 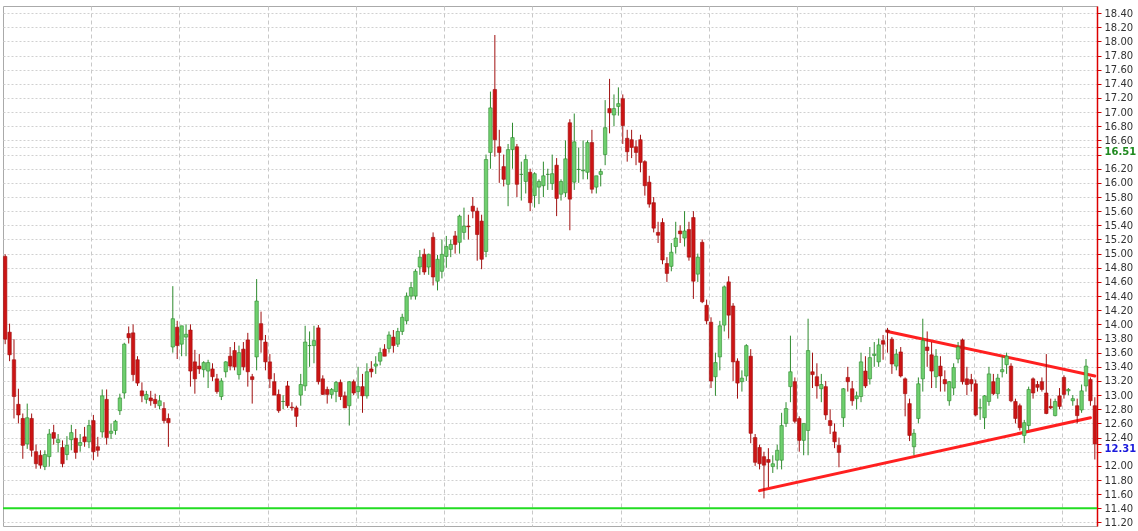 What do you see at coordinates (1119, 522) in the screenshot?
I see `y-tick-label: 11.20` at bounding box center [1119, 522].